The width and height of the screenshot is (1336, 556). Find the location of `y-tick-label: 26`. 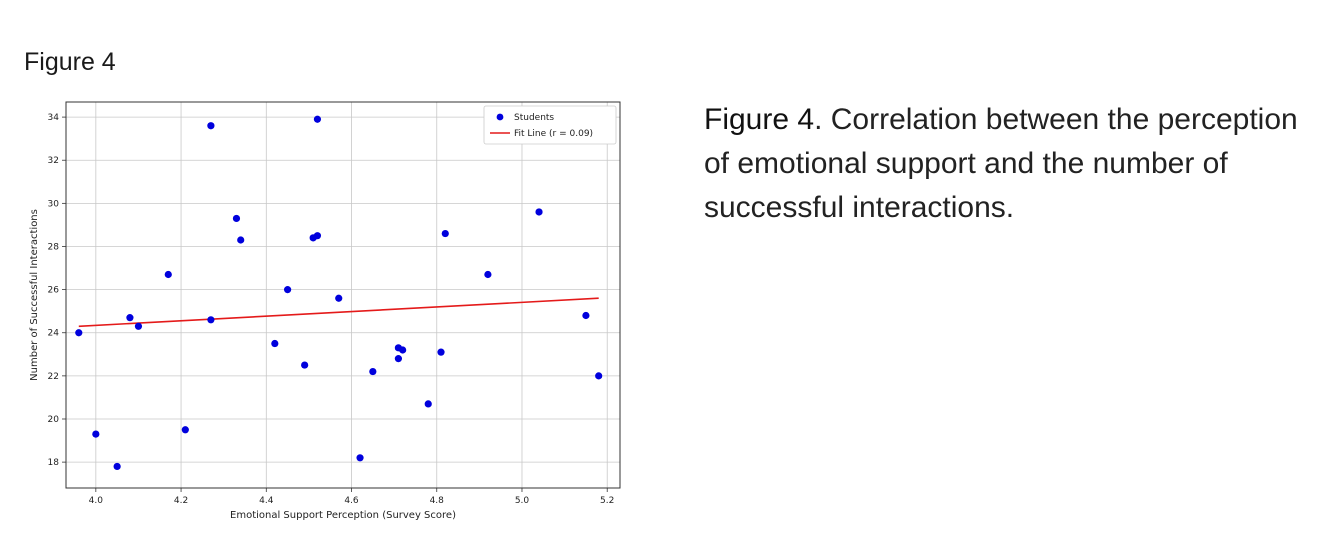

y-tick-label: 26 is located at coordinates (54, 291).